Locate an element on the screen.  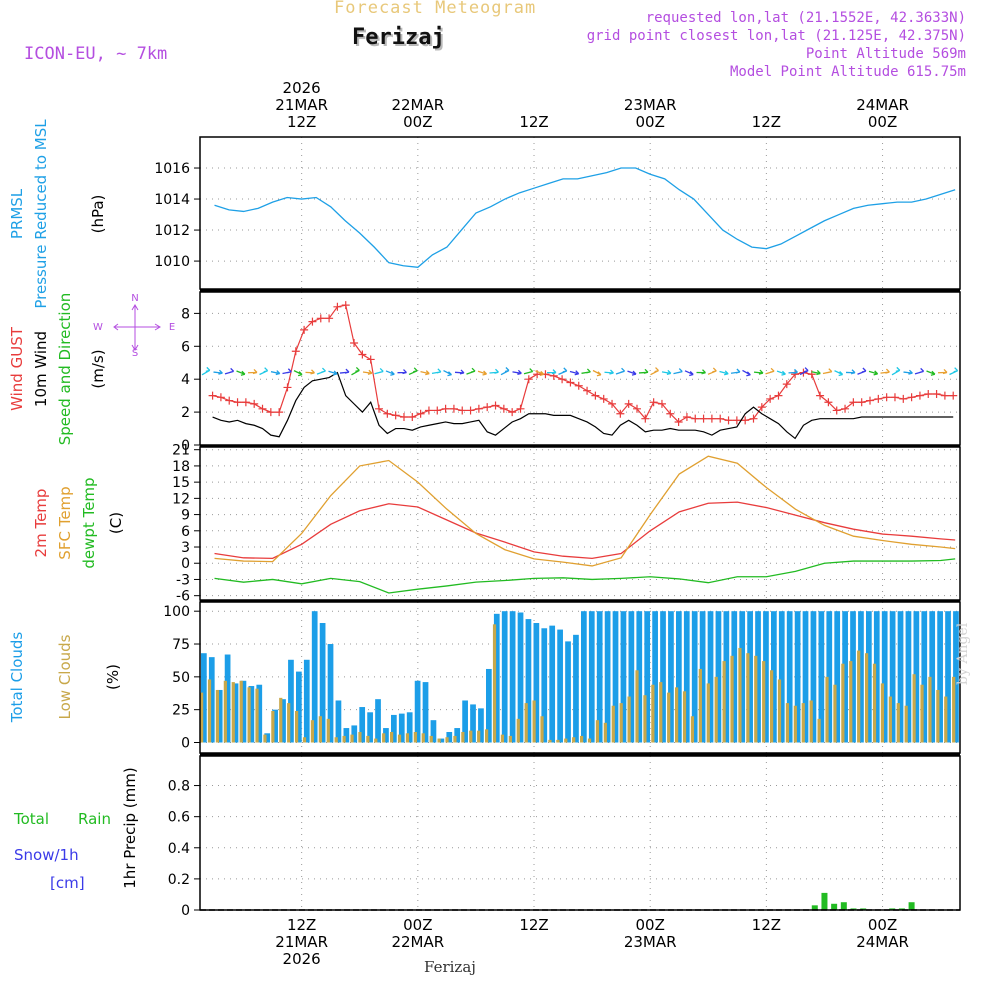
y-tick-label: 0.6 is located at coordinates (179, 818).